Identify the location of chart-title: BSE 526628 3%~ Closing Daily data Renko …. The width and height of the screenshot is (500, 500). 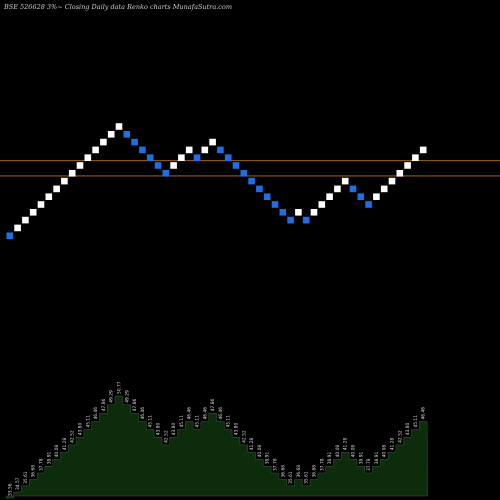
(117, 7).